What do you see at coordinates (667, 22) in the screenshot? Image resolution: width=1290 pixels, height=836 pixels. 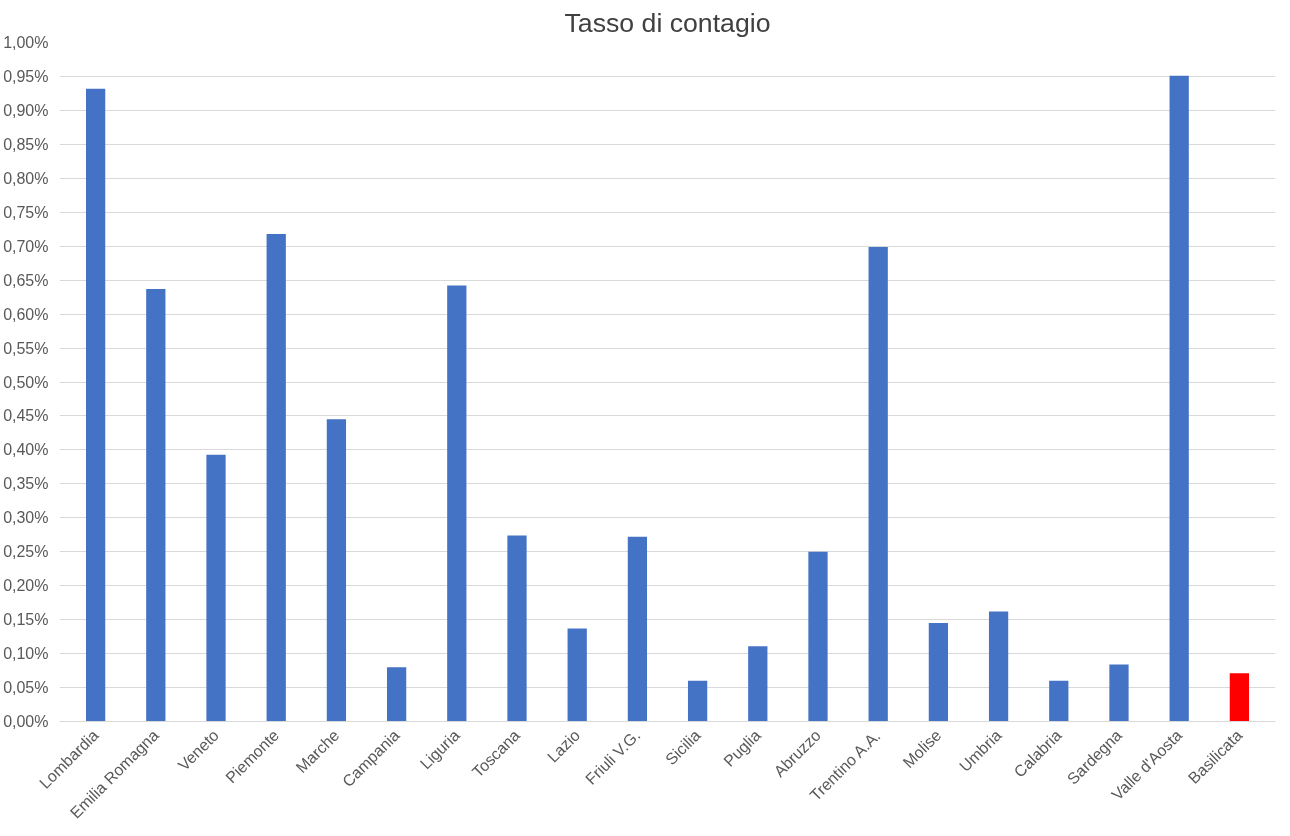 I see `chart-title: Tasso di contagio` at bounding box center [667, 22].